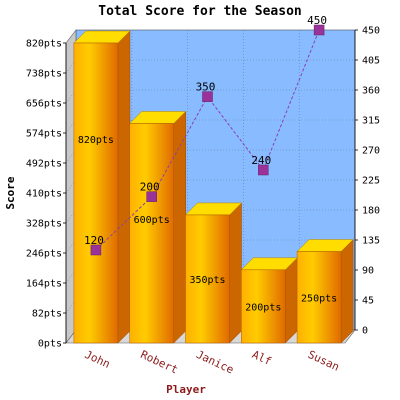 This screenshot has height=400, width=400. Describe the element at coordinates (324, 361) in the screenshot. I see `x-tick-label: Susan` at that location.